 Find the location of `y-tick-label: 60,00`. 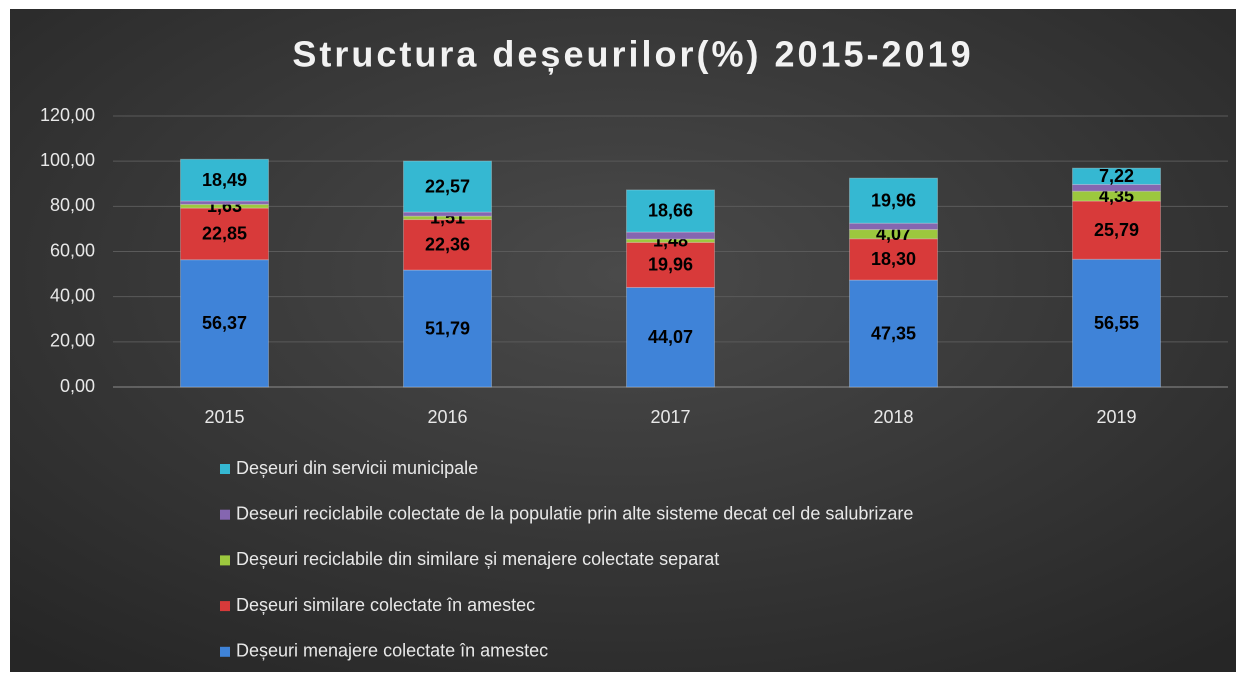

y-tick-label: 60,00 is located at coordinates (72, 250).